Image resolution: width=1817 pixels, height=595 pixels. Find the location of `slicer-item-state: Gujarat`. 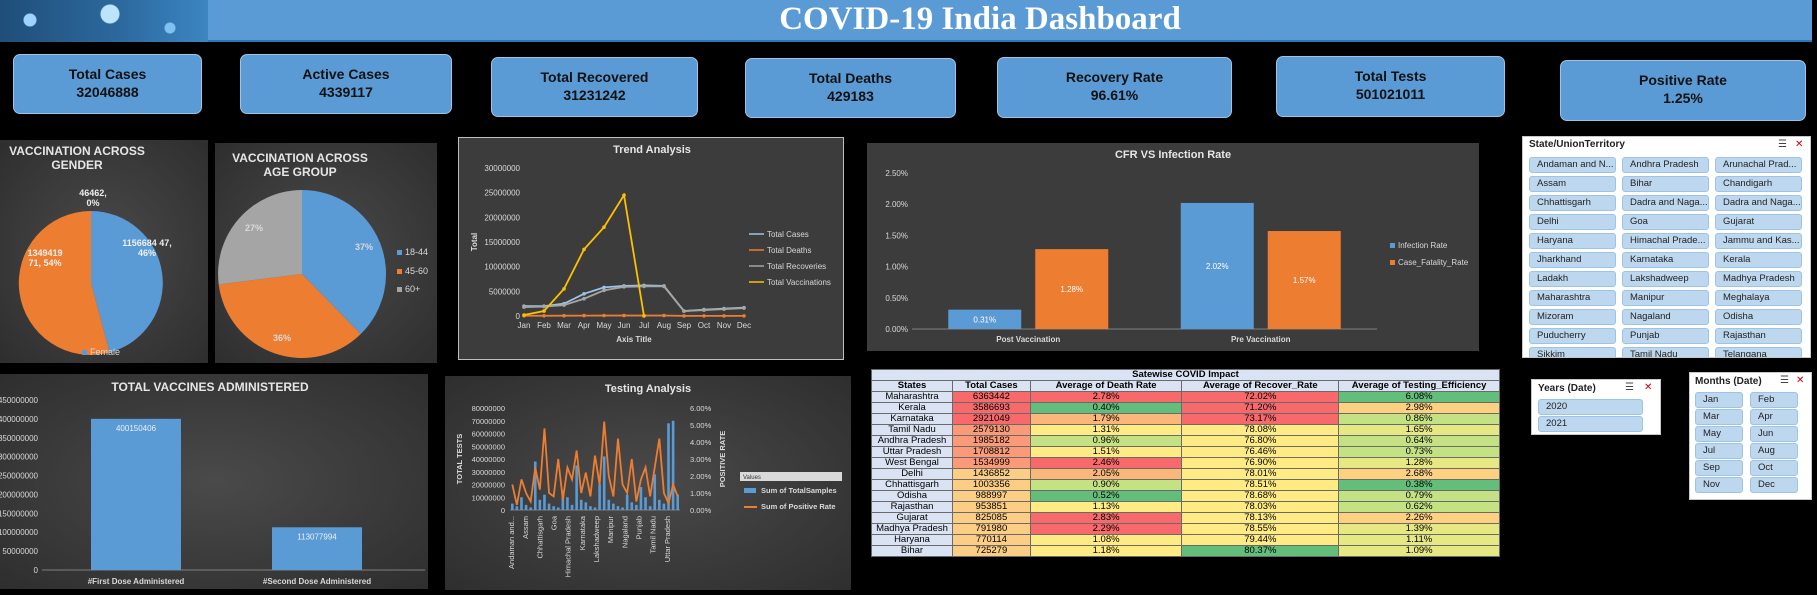

slicer-item-state: Gujarat is located at coordinates (1758, 222).